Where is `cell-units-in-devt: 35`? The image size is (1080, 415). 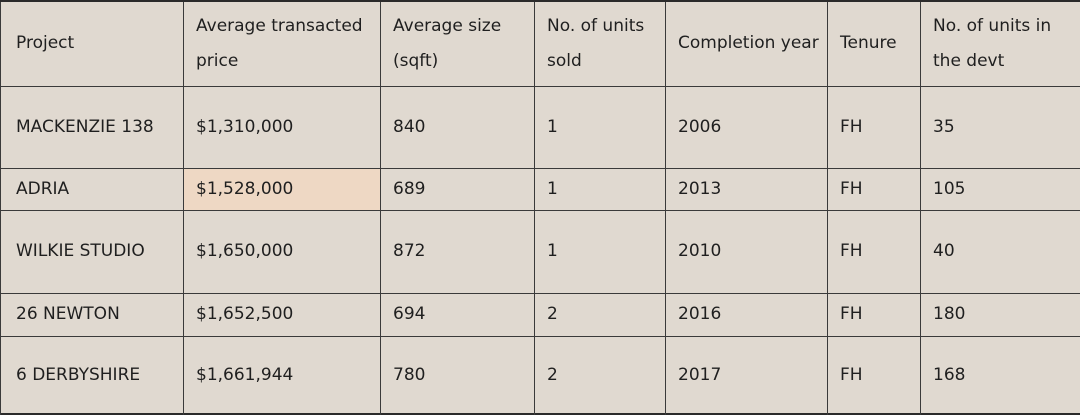 cell-units-in-devt: 35 is located at coordinates (1000, 126).